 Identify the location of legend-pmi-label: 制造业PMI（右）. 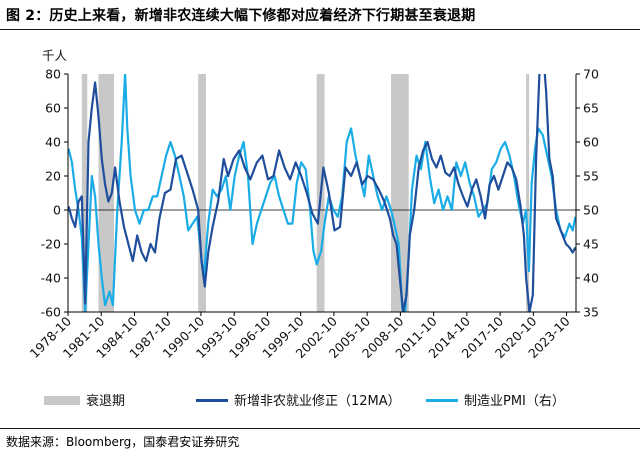
(514, 401).